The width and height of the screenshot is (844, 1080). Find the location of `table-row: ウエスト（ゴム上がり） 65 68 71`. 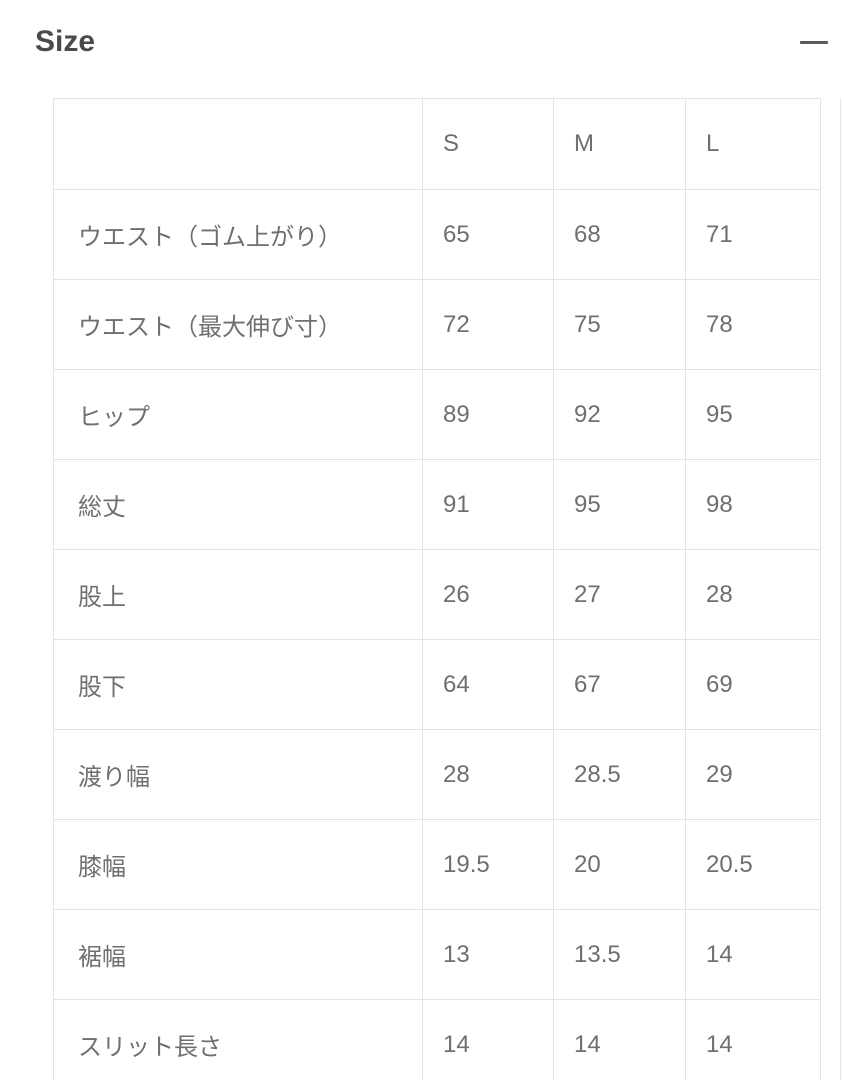

table-row: ウエスト（ゴム上がり） 65 68 71 is located at coordinates (437, 234).